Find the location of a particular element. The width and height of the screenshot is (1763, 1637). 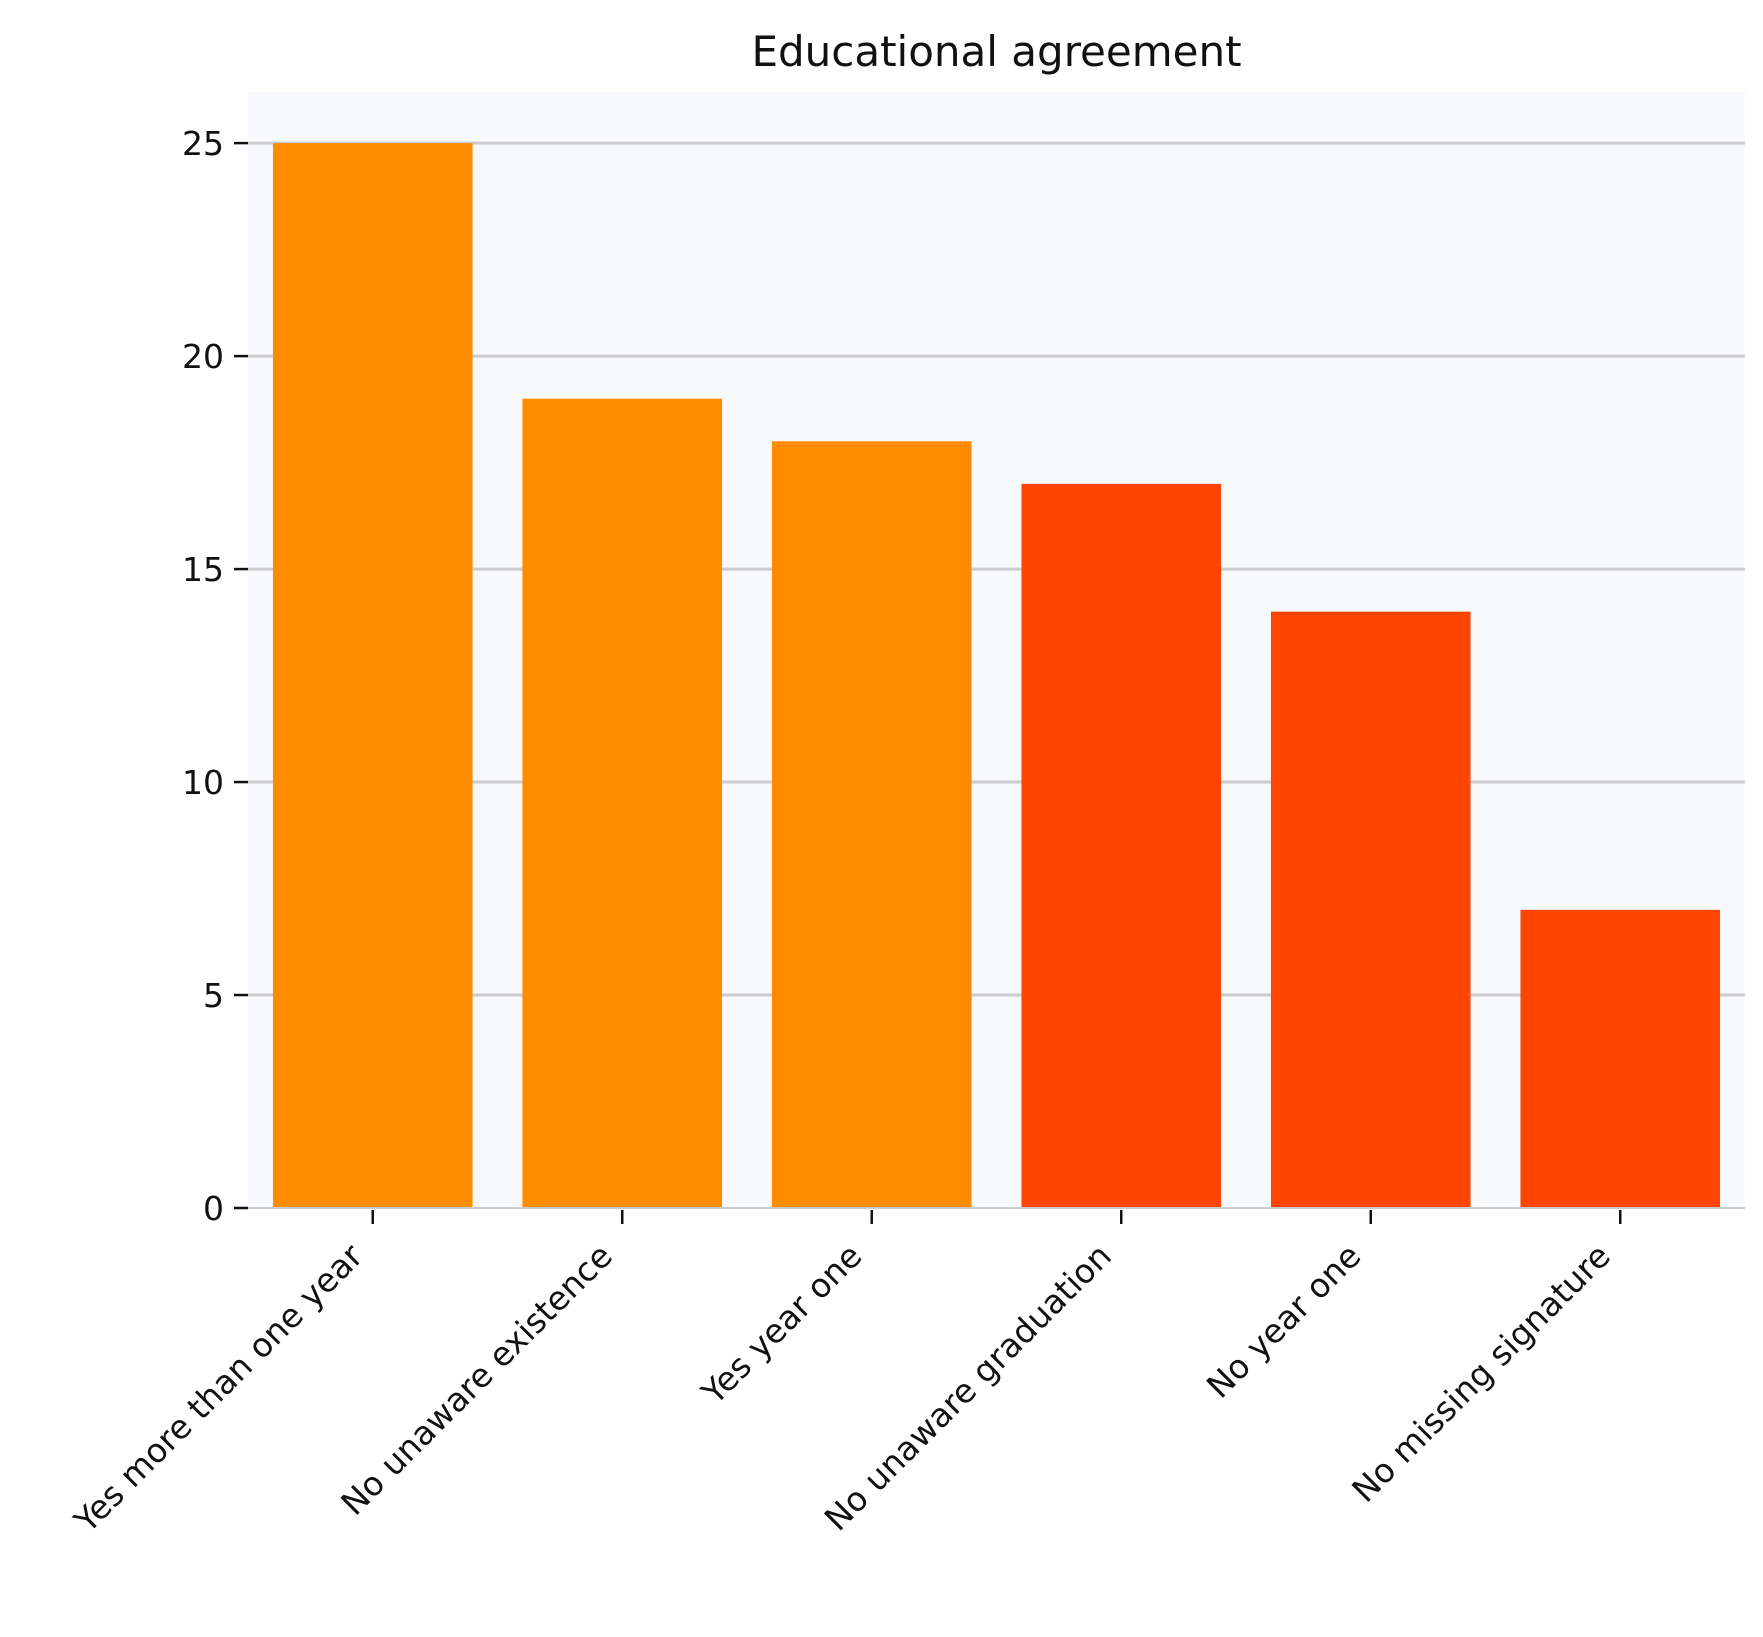

x-tick-label: Yes more than one year is located at coordinates (218, 1388).